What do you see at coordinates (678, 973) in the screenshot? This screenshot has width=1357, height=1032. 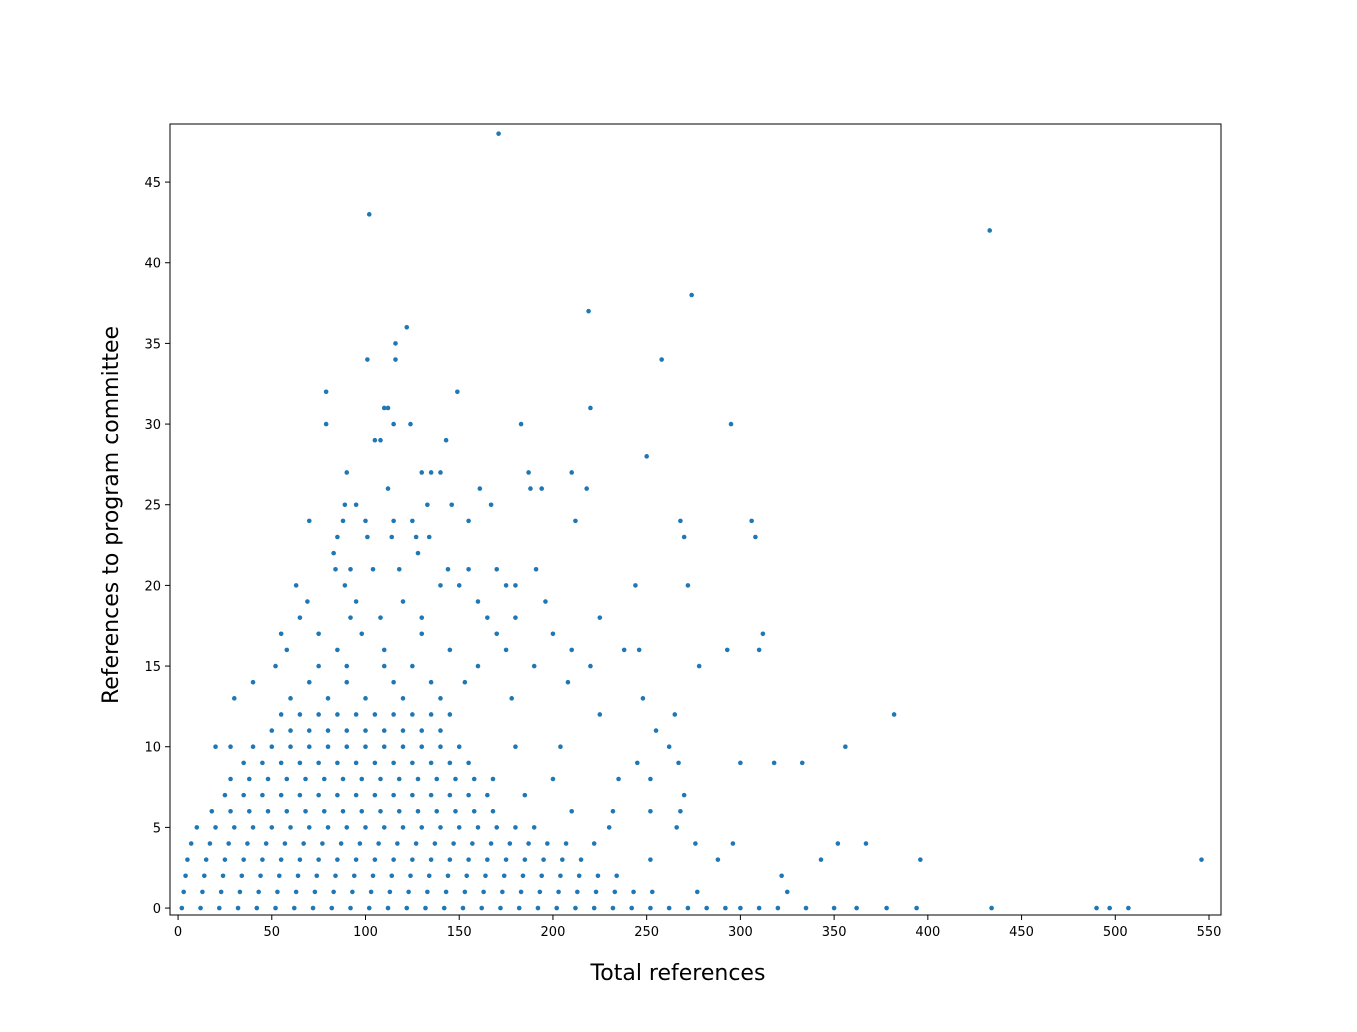 I see `x-axis-label: Total references` at bounding box center [678, 973].